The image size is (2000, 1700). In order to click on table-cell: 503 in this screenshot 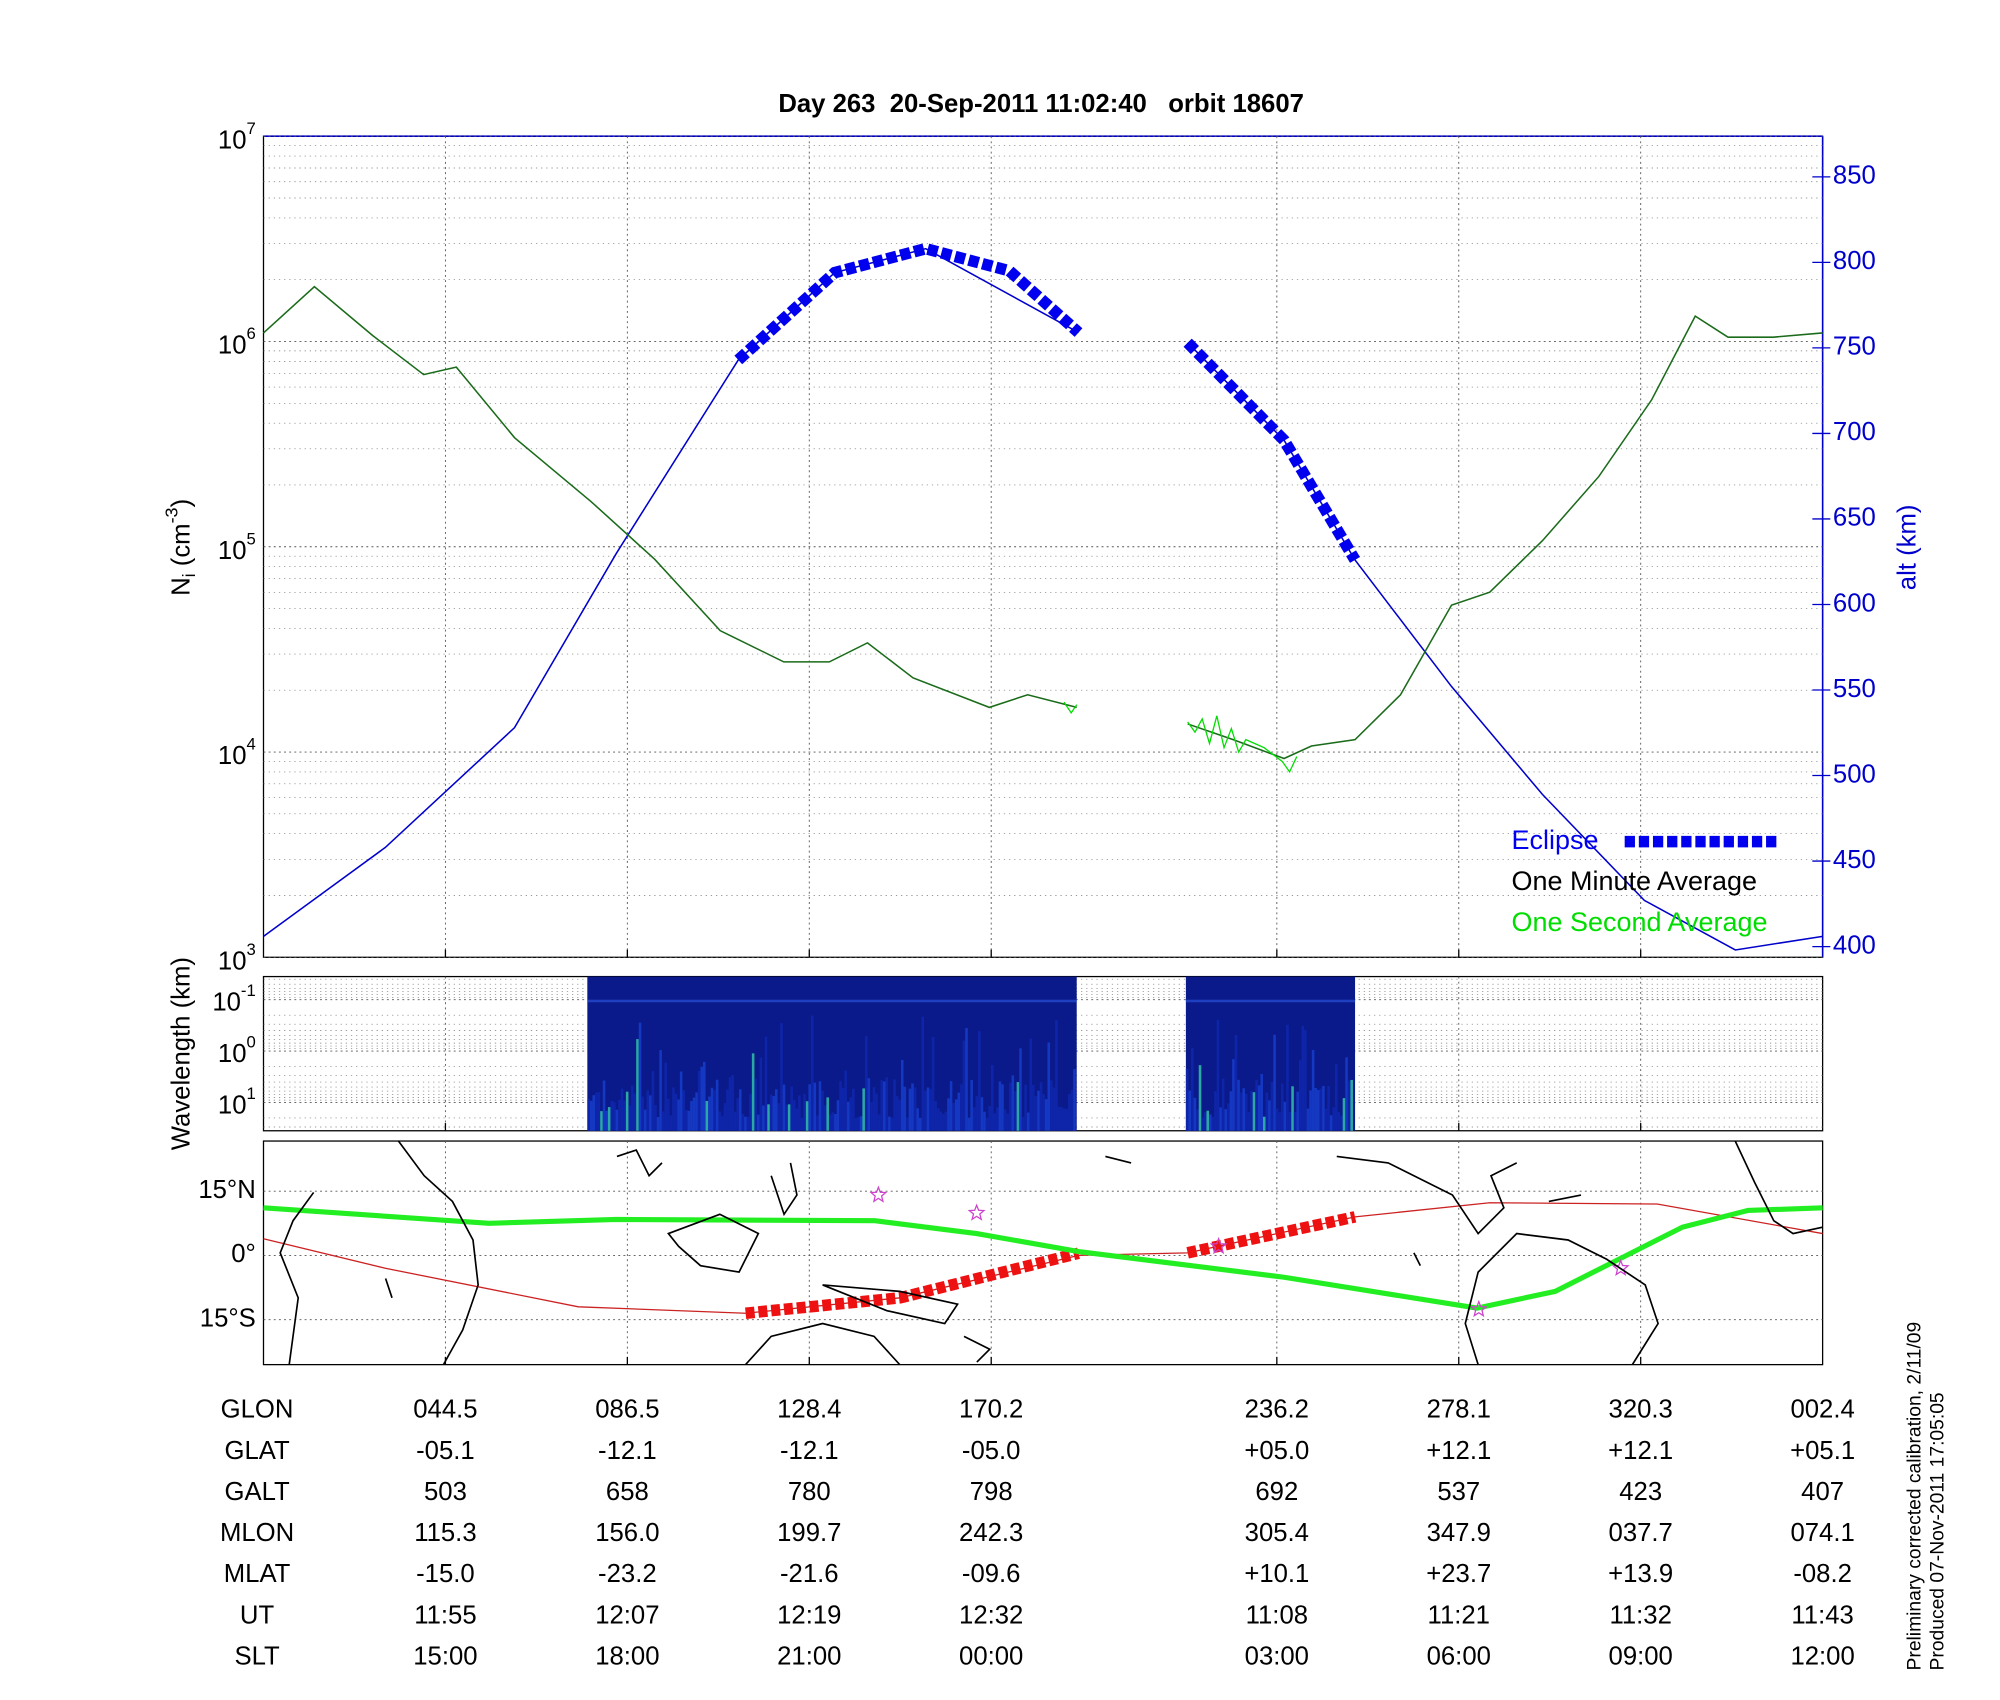, I will do `click(445, 1492)`.